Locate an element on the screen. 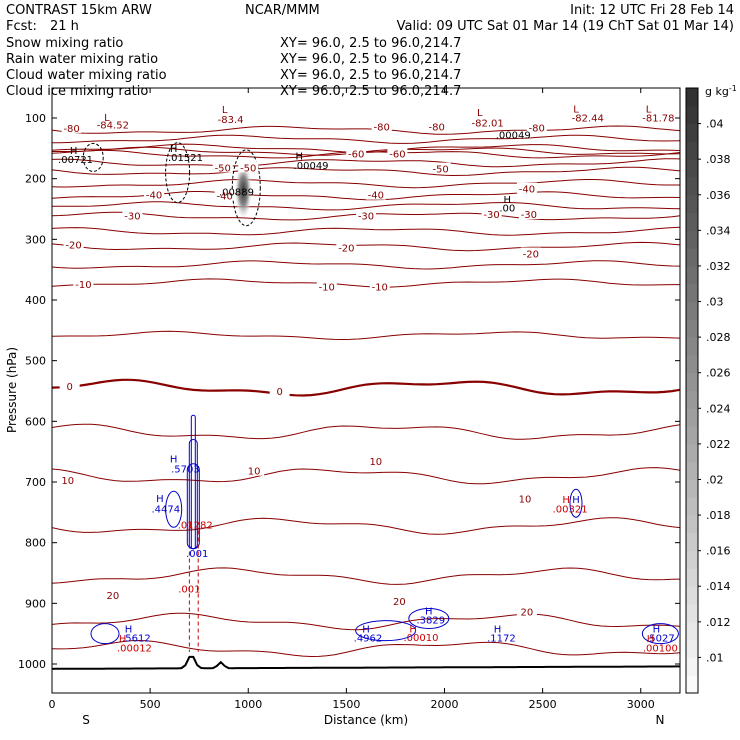 Image resolution: width=740 pixels, height=740 pixels. ice-contour is located at coordinates (93, 157).